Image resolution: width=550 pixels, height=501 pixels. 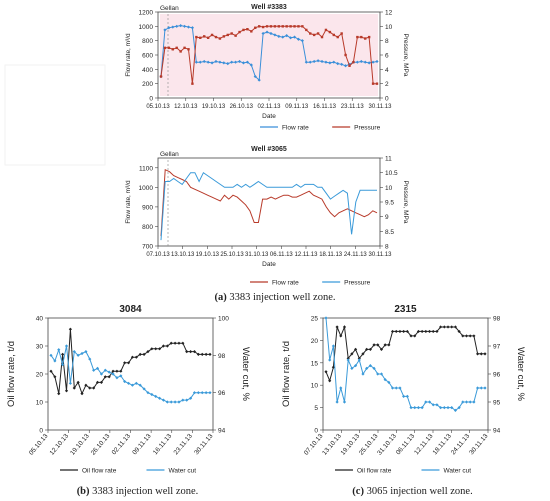 I want to click on y-tick-label: 600, so click(x=147, y=56).